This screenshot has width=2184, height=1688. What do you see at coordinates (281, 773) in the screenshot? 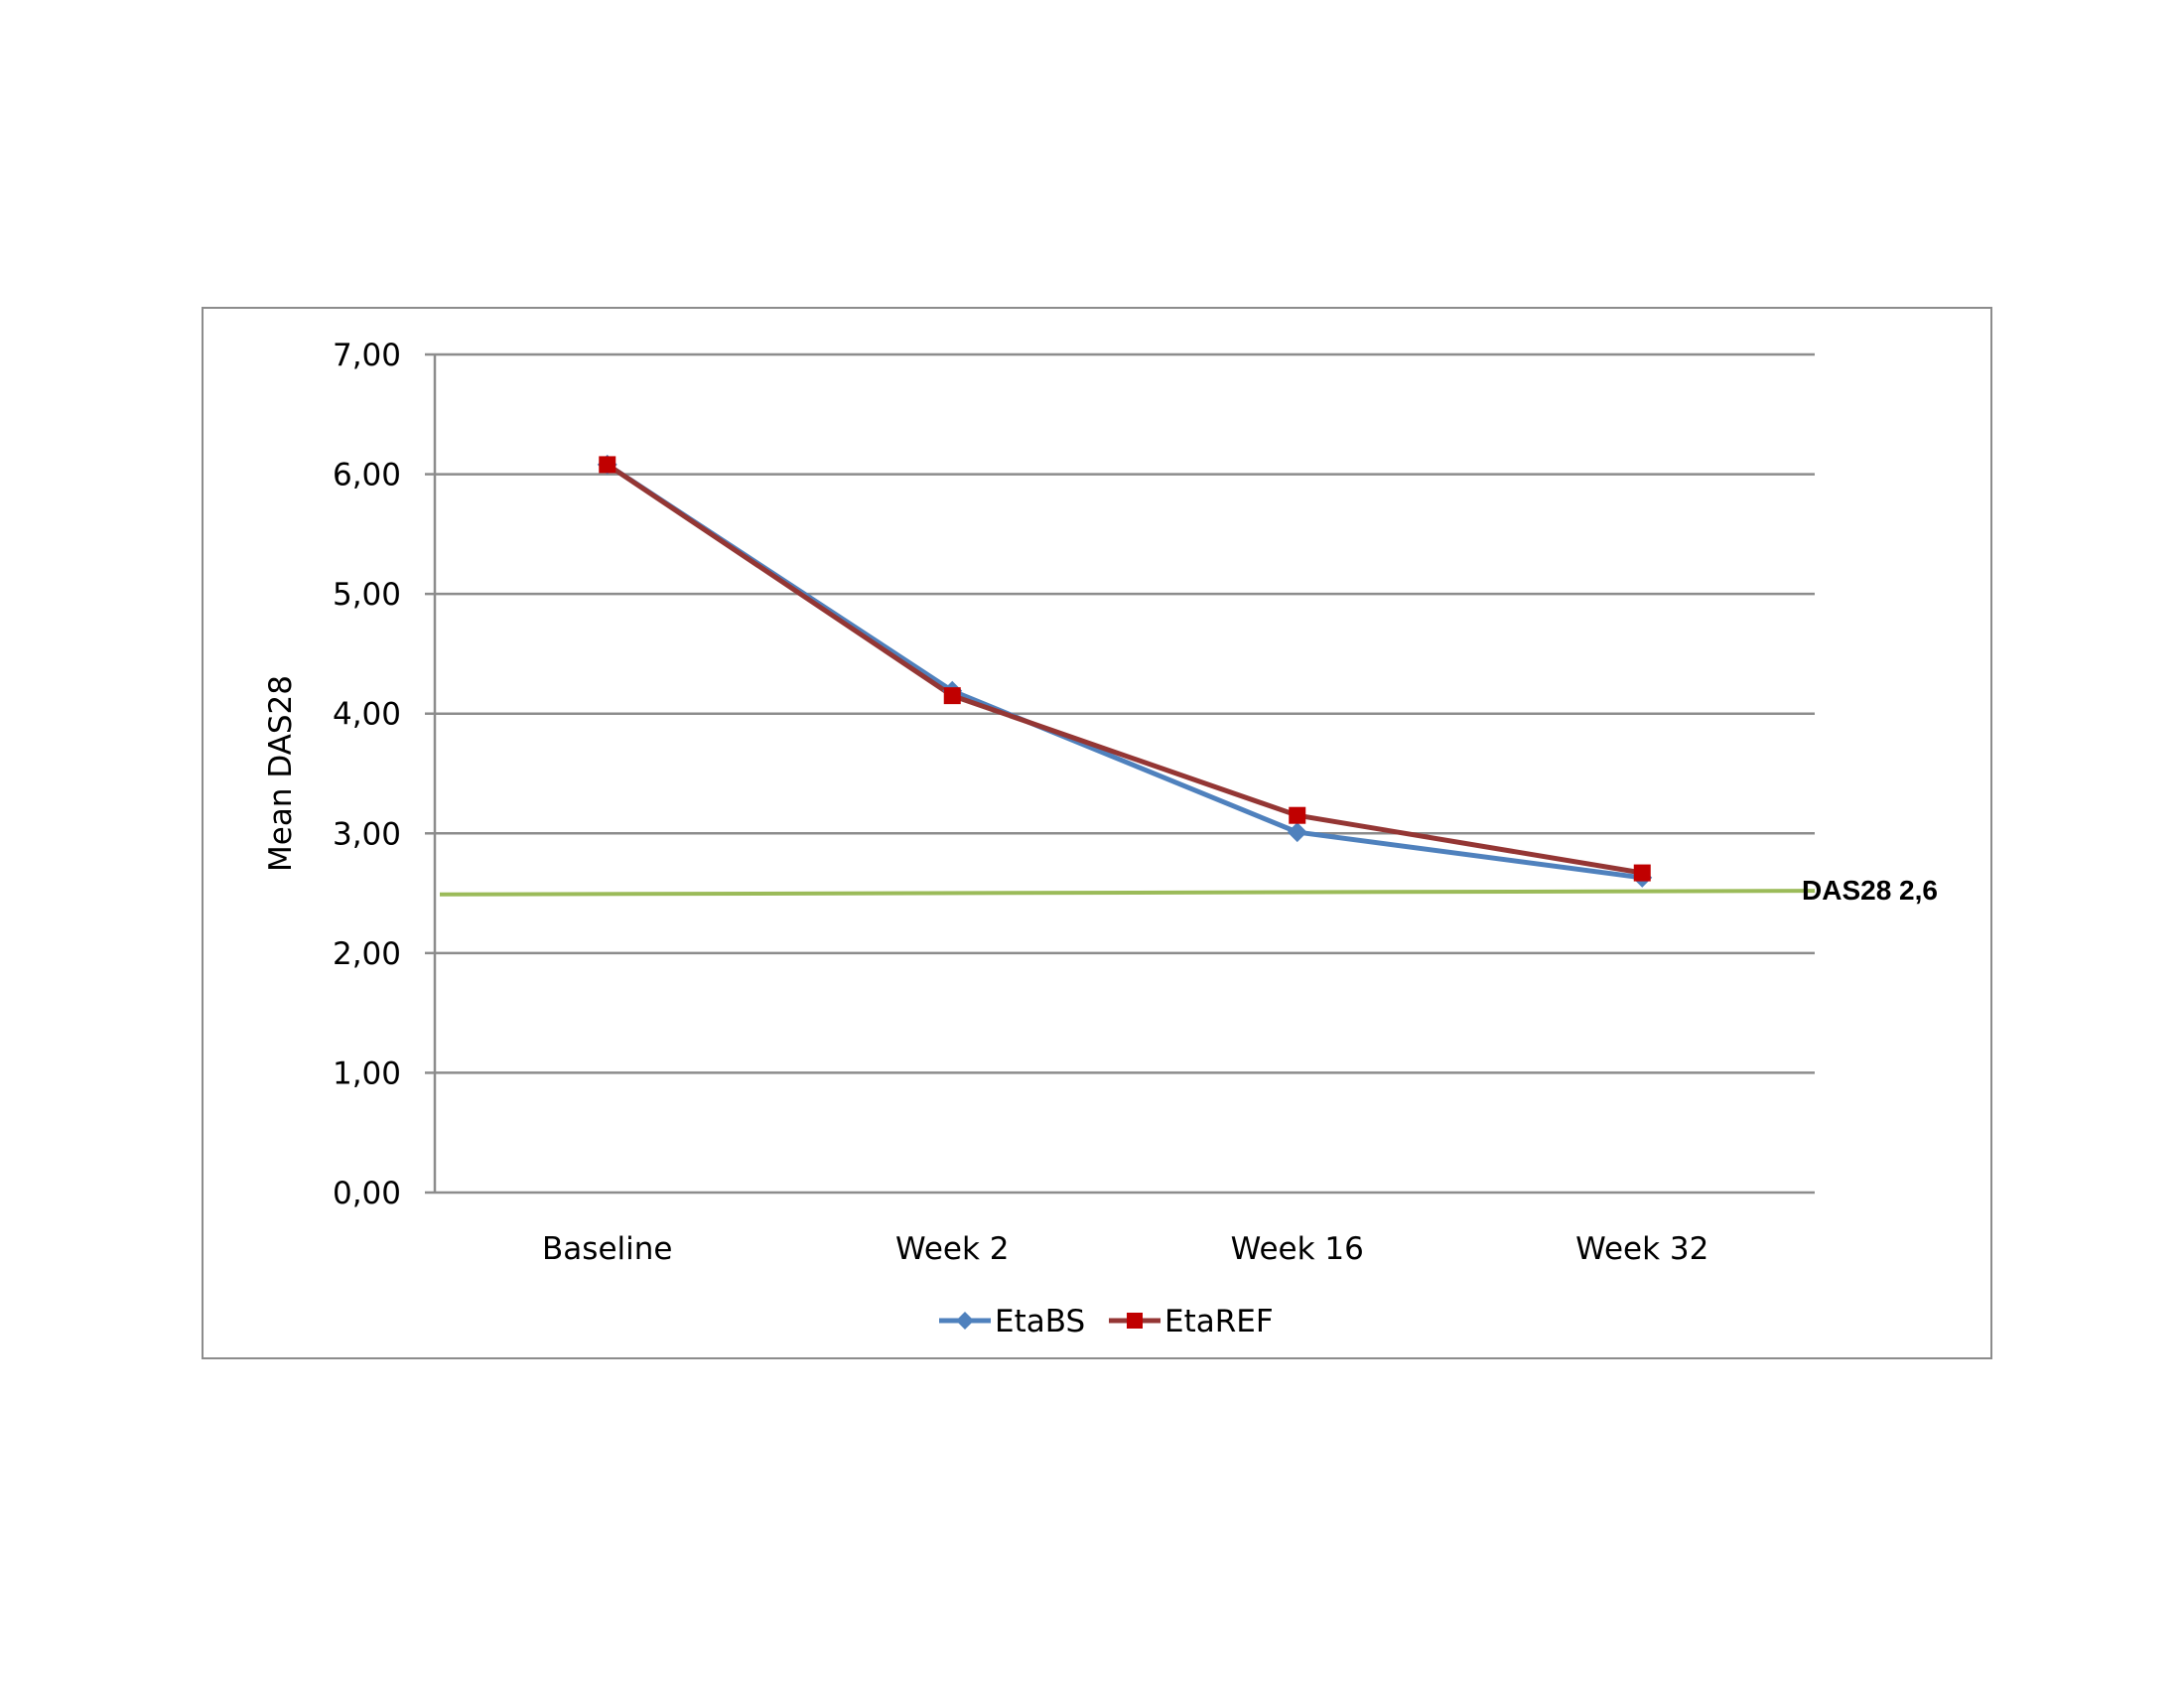
I see `y-axis-title: Mean DAS28` at bounding box center [281, 773].